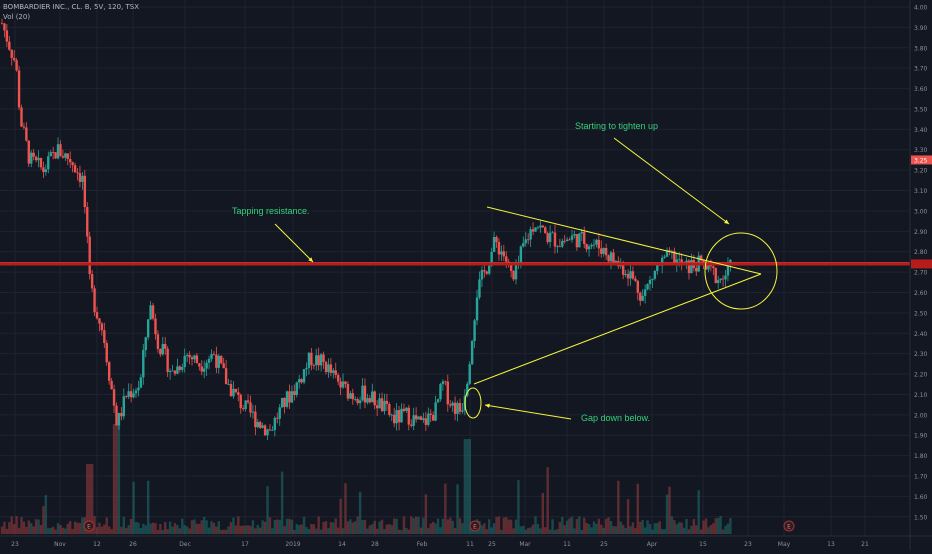 This screenshot has width=932, height=554. What do you see at coordinates (616, 418) in the screenshot?
I see `gap-annotation: Gap down below.` at bounding box center [616, 418].